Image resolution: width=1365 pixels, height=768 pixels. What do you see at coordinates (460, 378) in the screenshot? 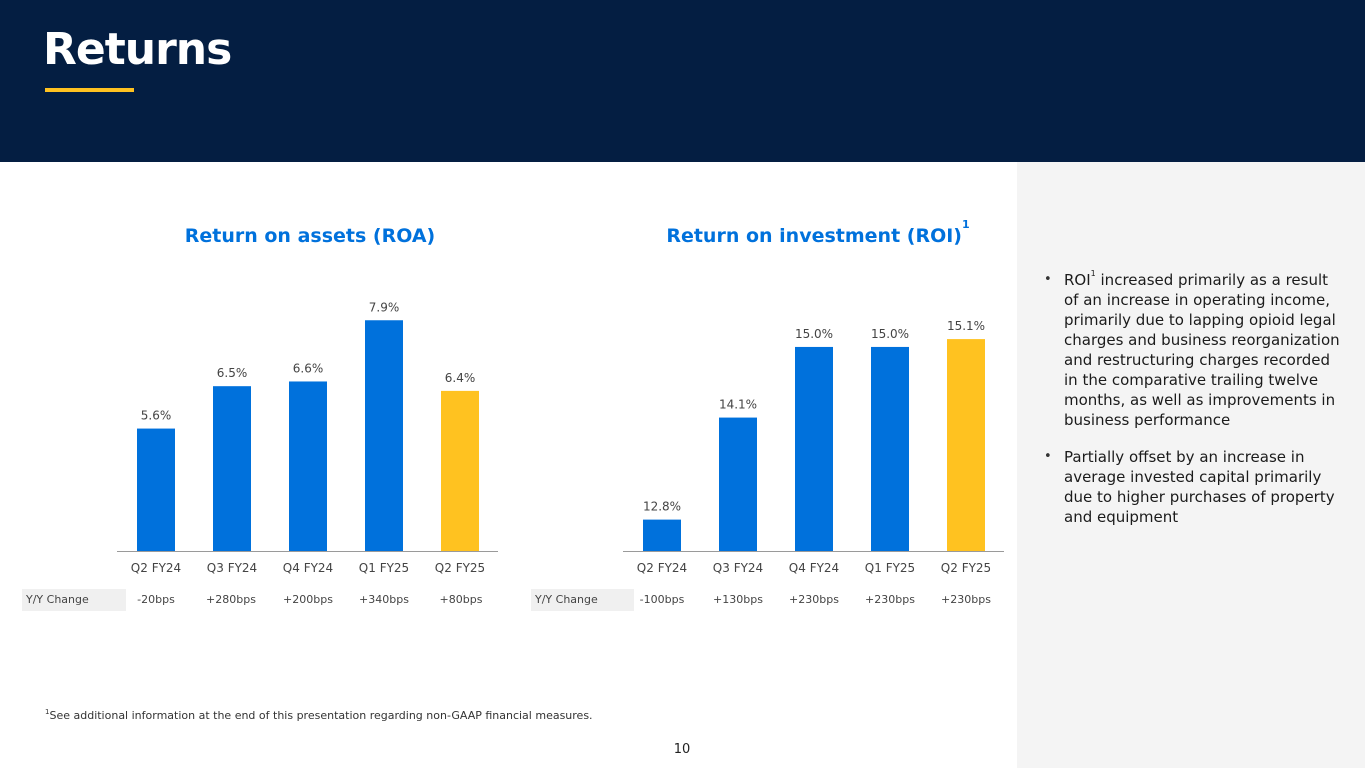
I see `roa-data-label: 6.4%` at bounding box center [460, 378].